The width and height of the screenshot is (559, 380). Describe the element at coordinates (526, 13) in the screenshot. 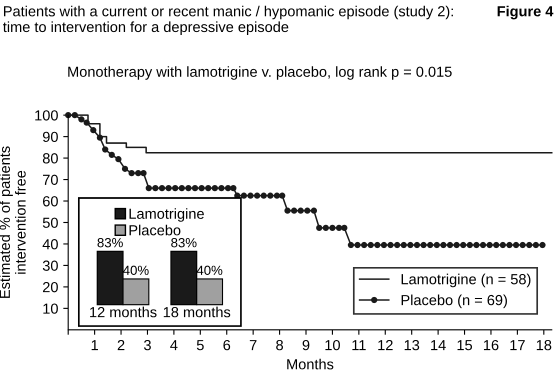

I see `caption: Figure 4` at that location.